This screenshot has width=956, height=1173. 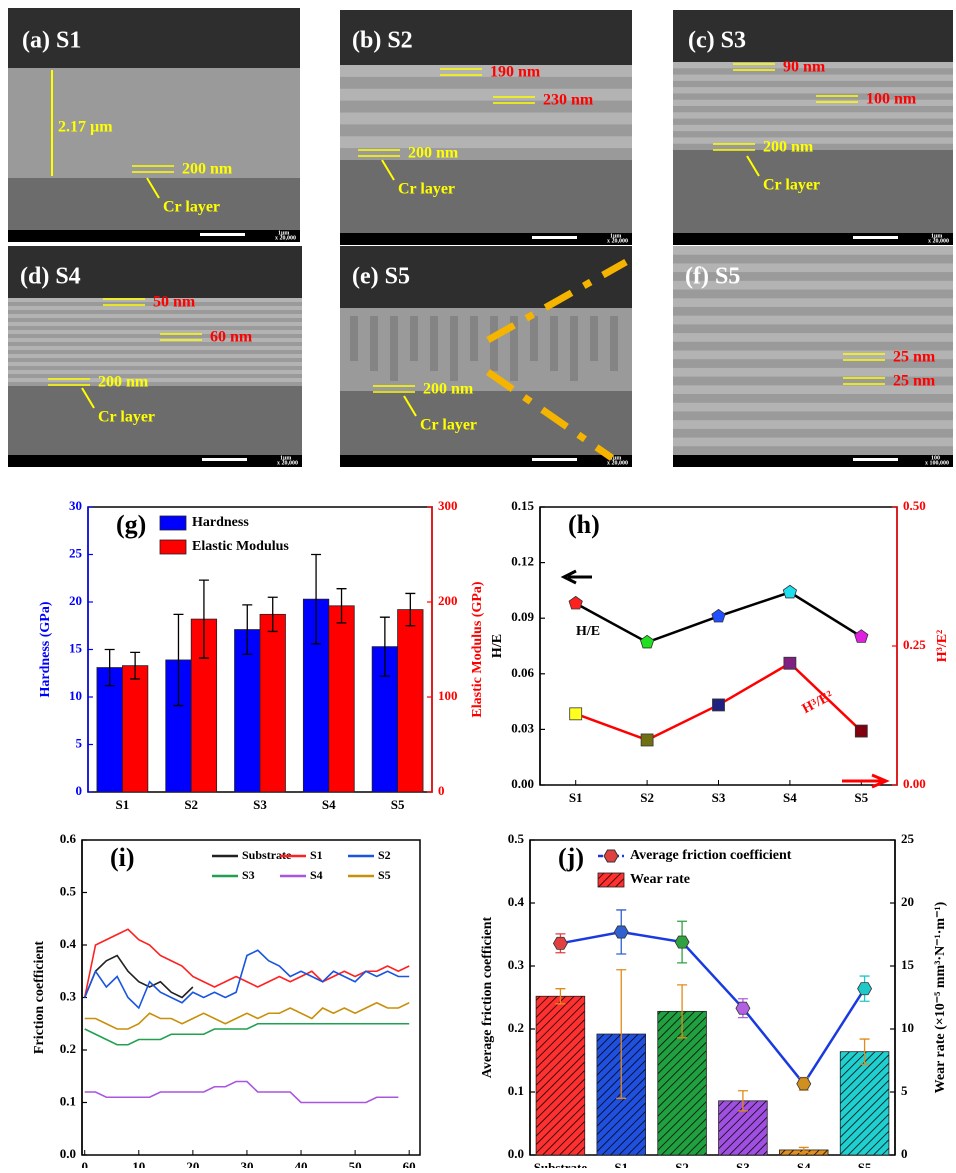 What do you see at coordinates (861, 797) in the screenshot?
I see `x-tick-label: S5` at bounding box center [861, 797].